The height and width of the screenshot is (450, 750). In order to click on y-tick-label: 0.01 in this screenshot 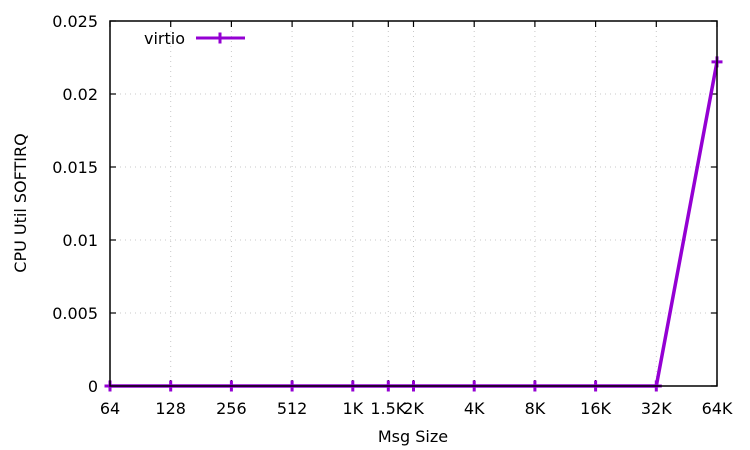, I will do `click(80, 240)`.